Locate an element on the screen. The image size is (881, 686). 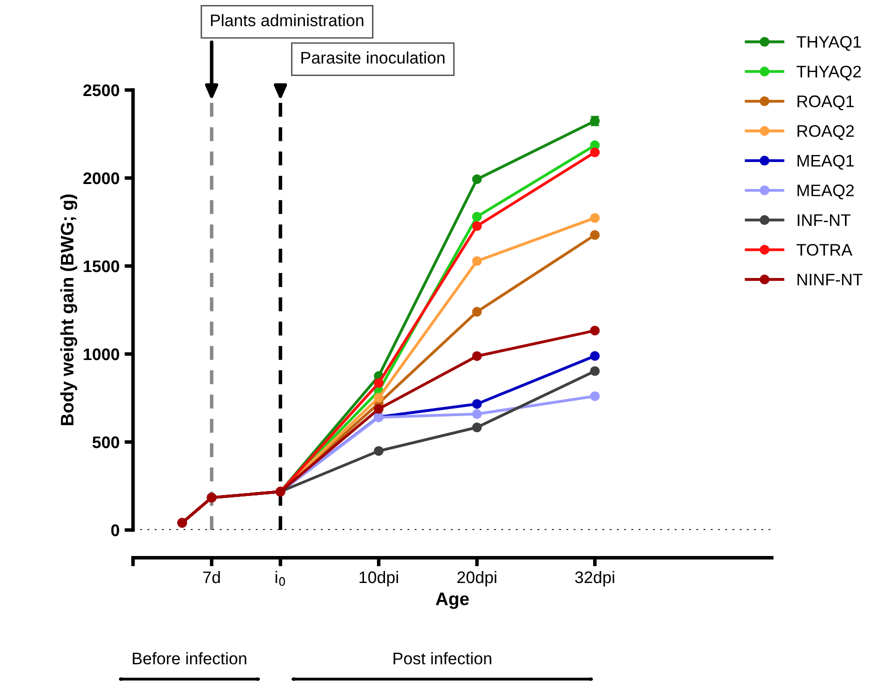
legend-label: MEAQ1 is located at coordinates (826, 162).